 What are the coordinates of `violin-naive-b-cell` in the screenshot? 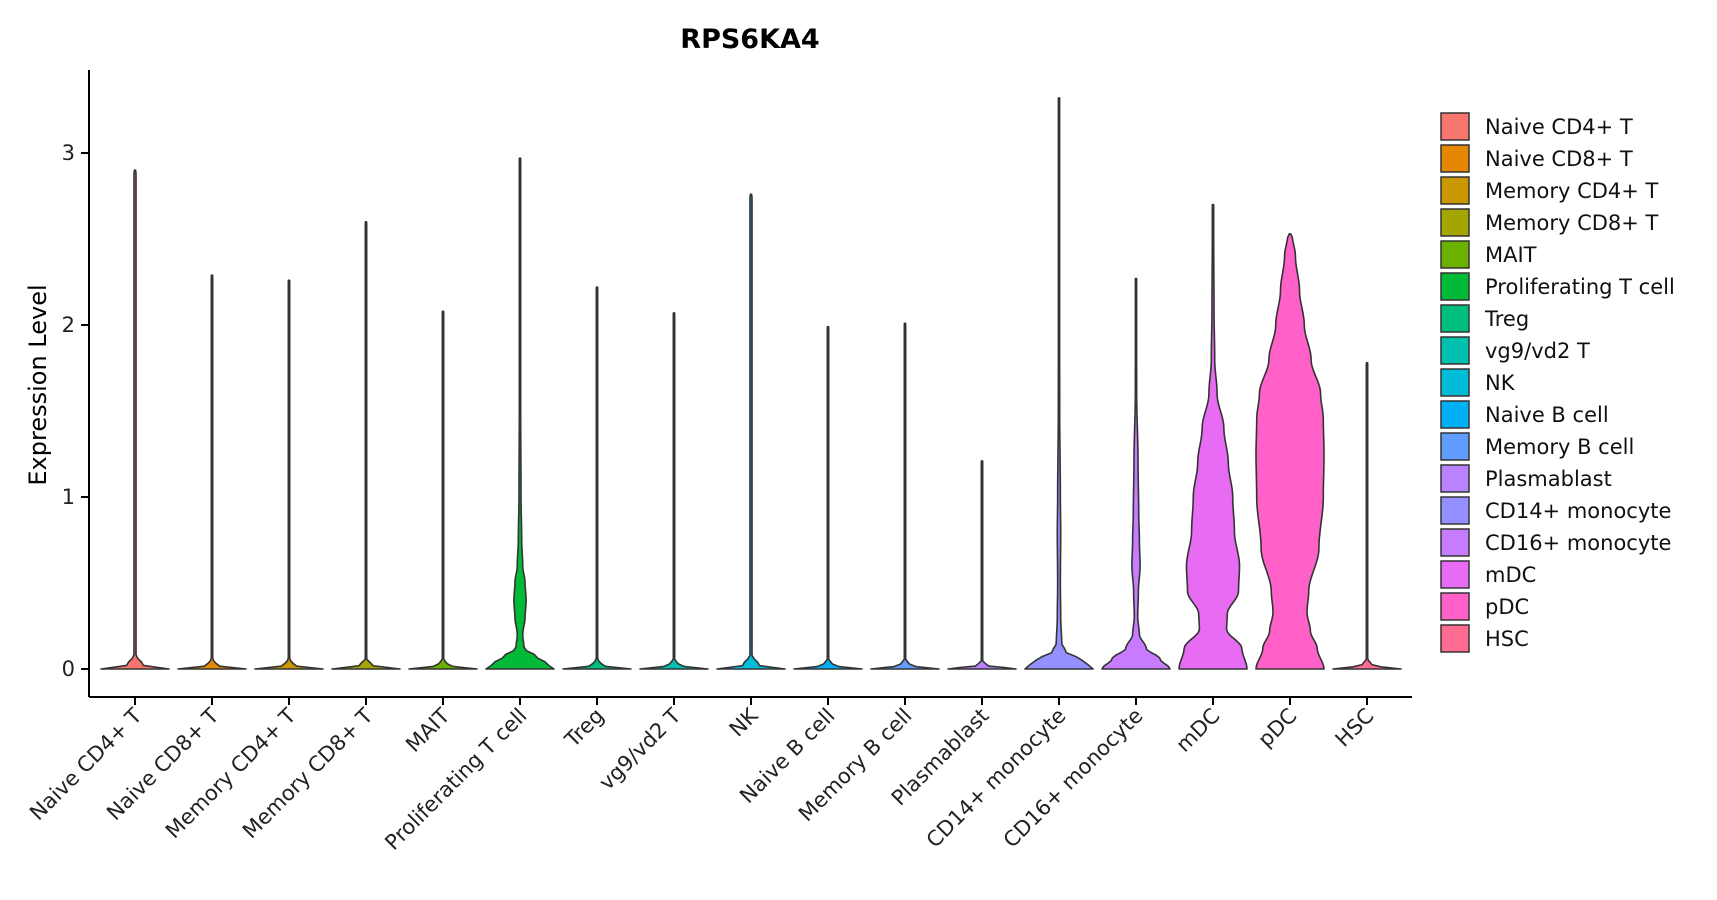 It's located at (828, 497).